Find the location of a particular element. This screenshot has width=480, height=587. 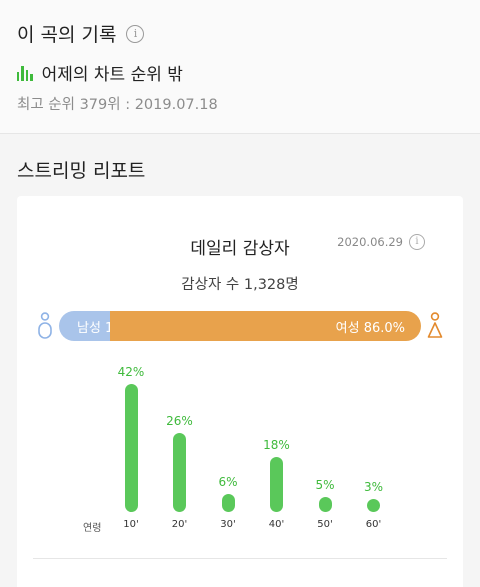

age-category-label: 10' is located at coordinates (131, 524).